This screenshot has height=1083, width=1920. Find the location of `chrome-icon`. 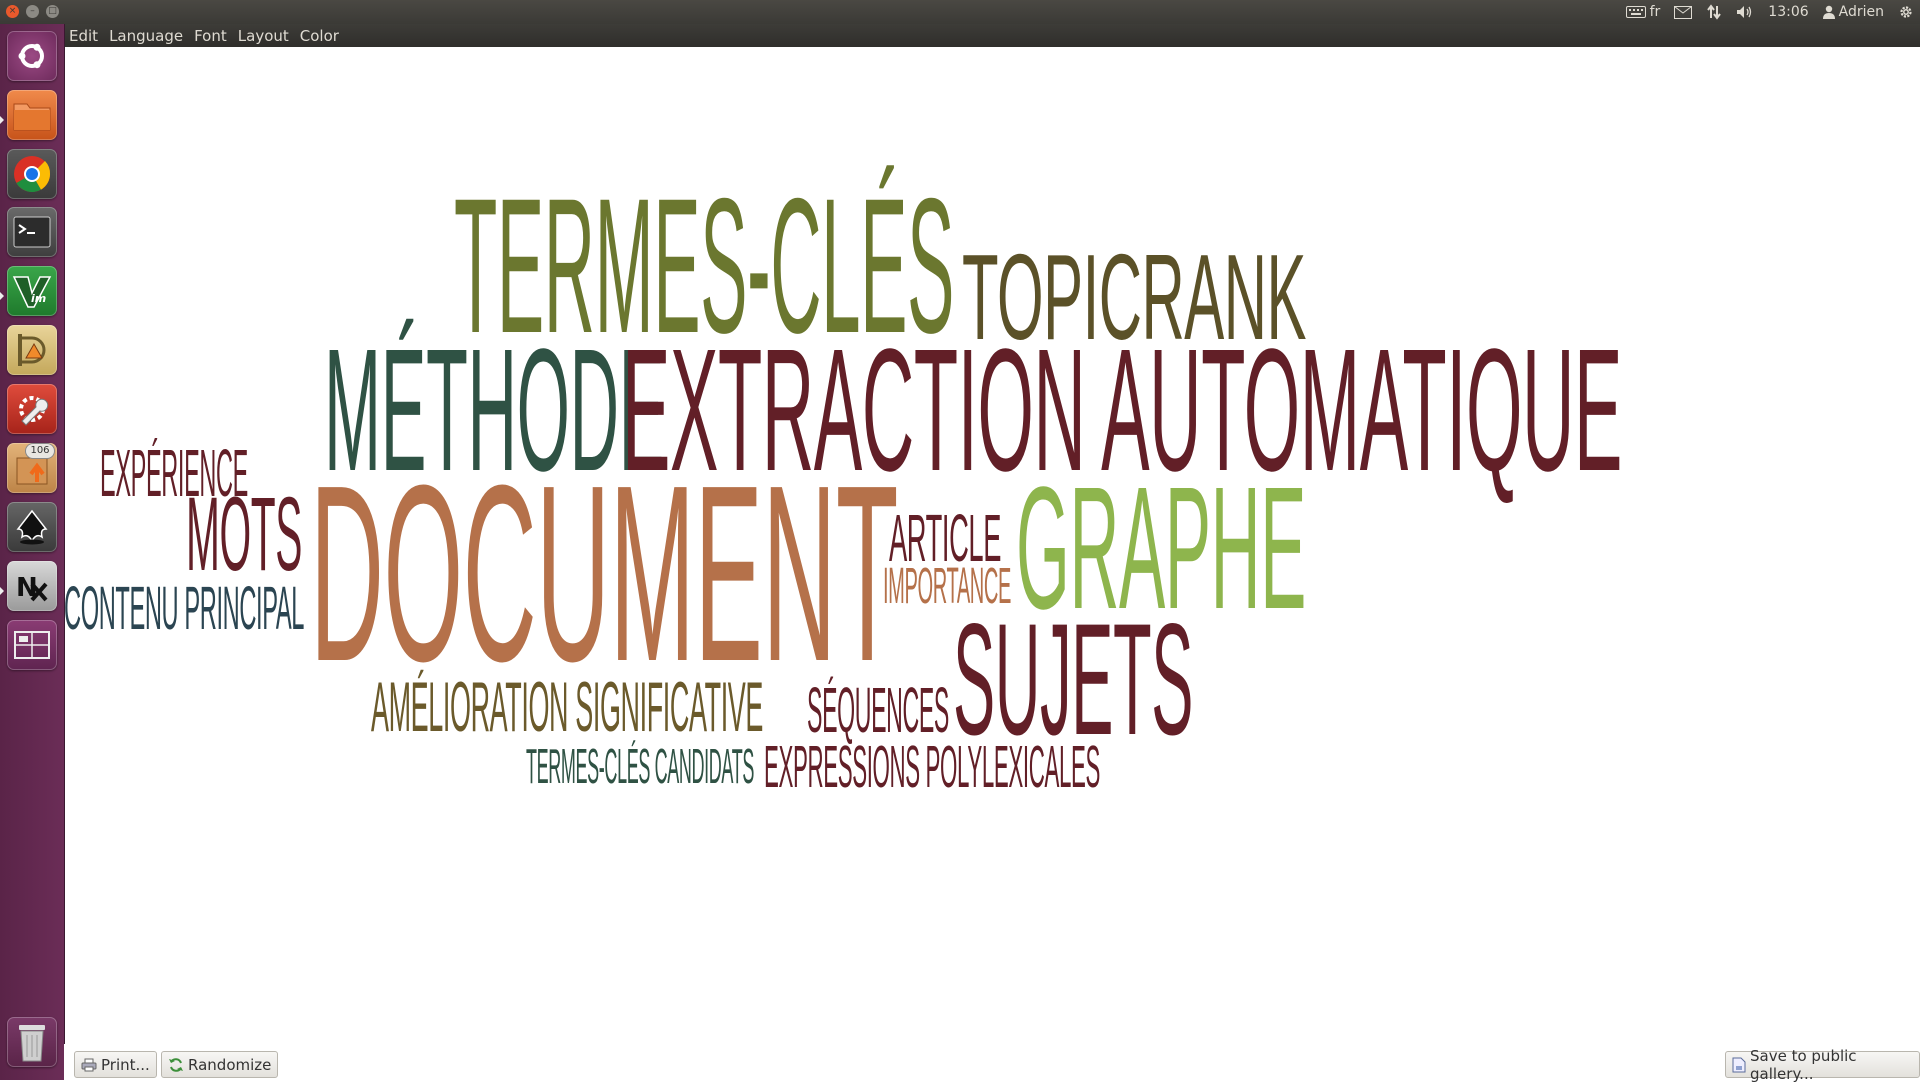

chrome-icon is located at coordinates (32, 174).